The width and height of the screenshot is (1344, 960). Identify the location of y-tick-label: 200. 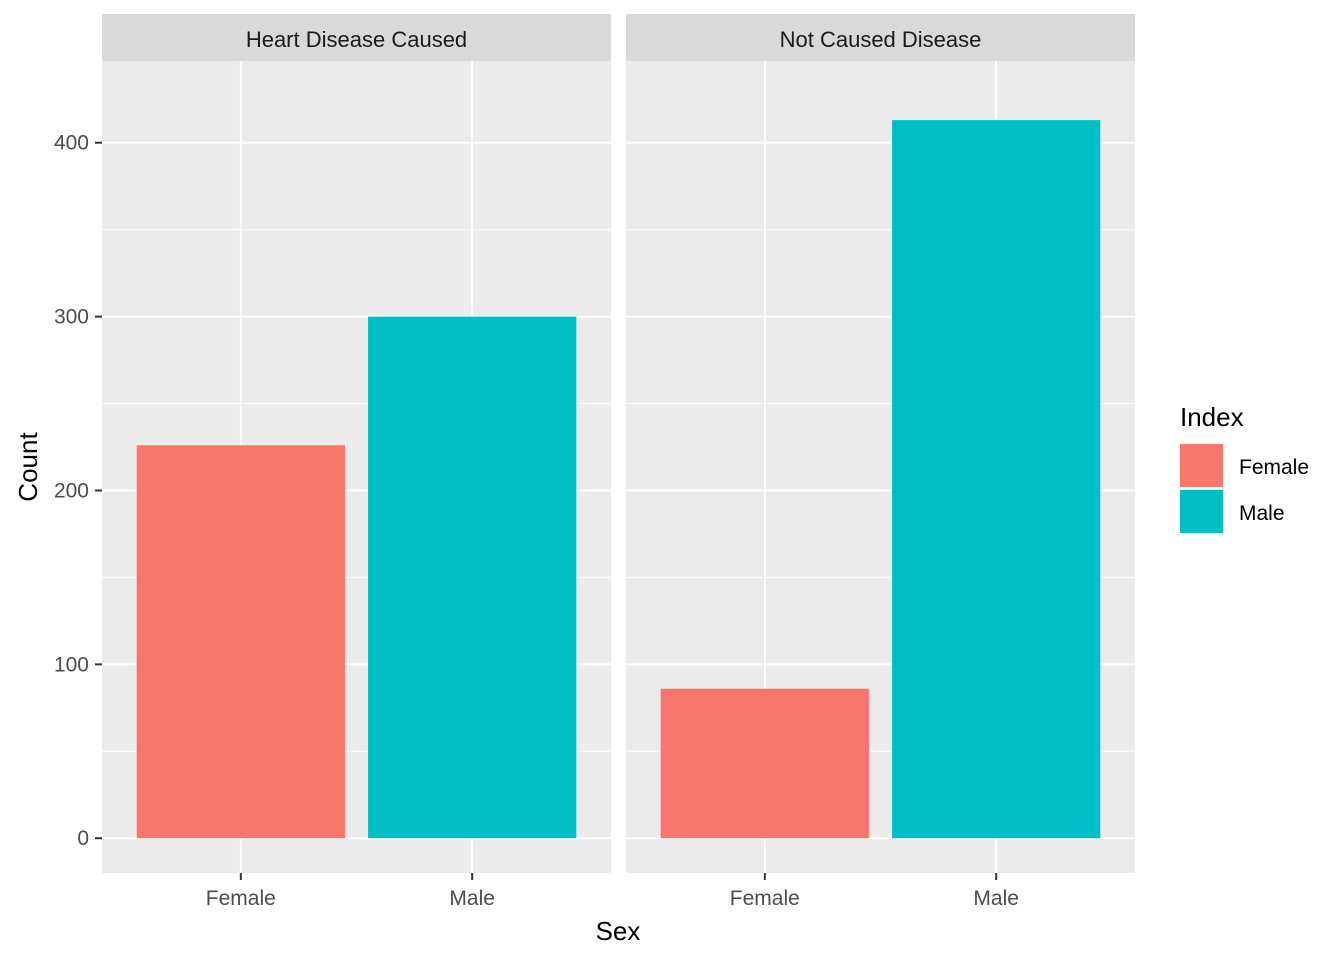
(71, 490).